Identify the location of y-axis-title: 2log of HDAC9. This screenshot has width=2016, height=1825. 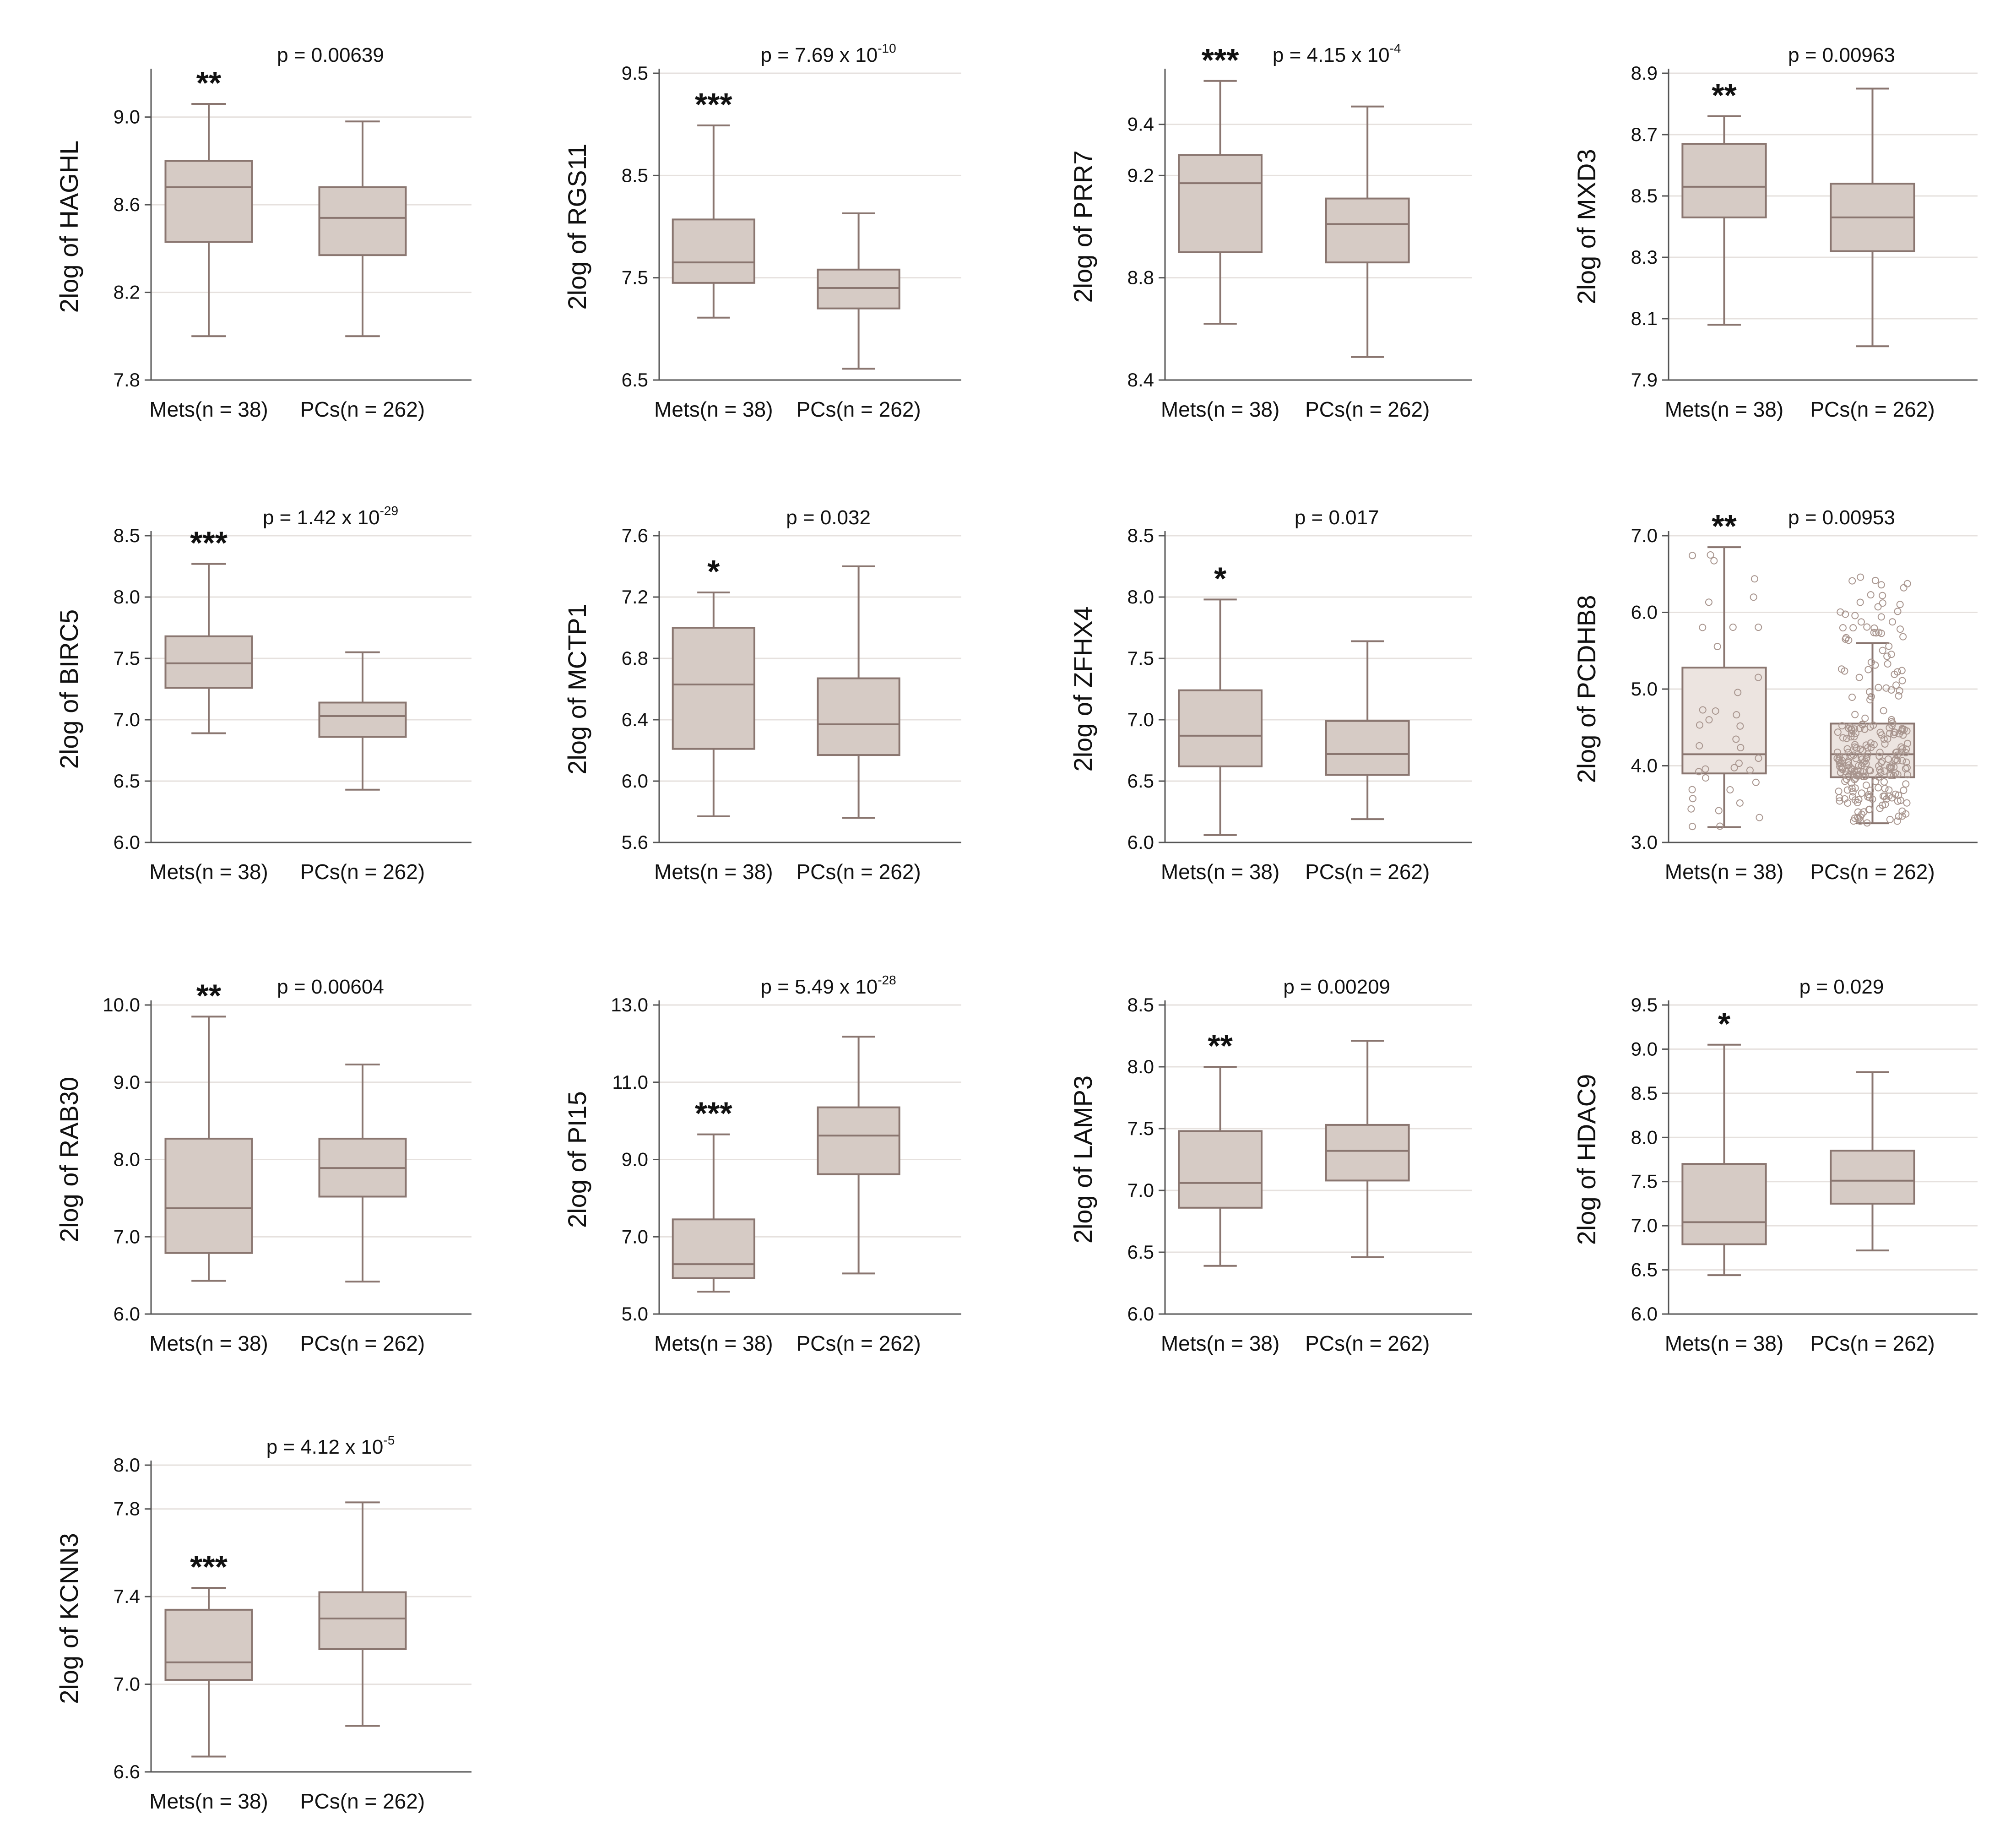
(1586, 1159).